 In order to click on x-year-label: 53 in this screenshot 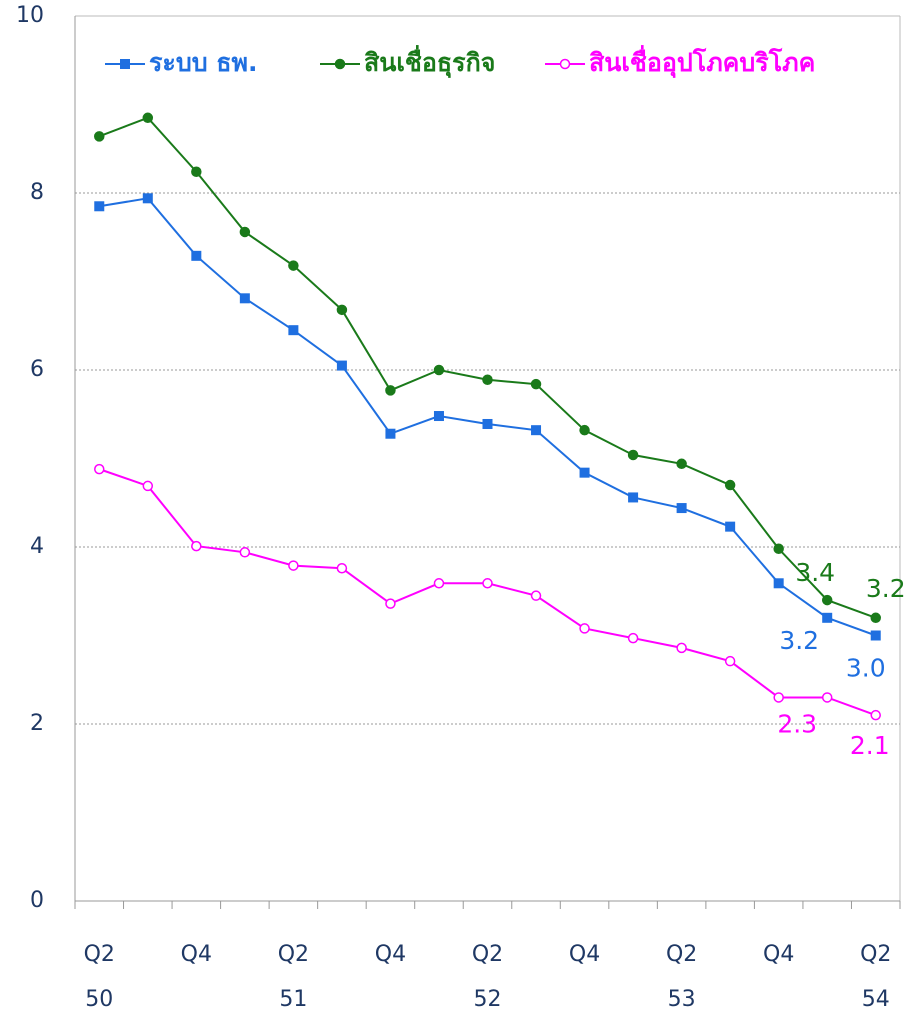, I will do `click(682, 999)`.